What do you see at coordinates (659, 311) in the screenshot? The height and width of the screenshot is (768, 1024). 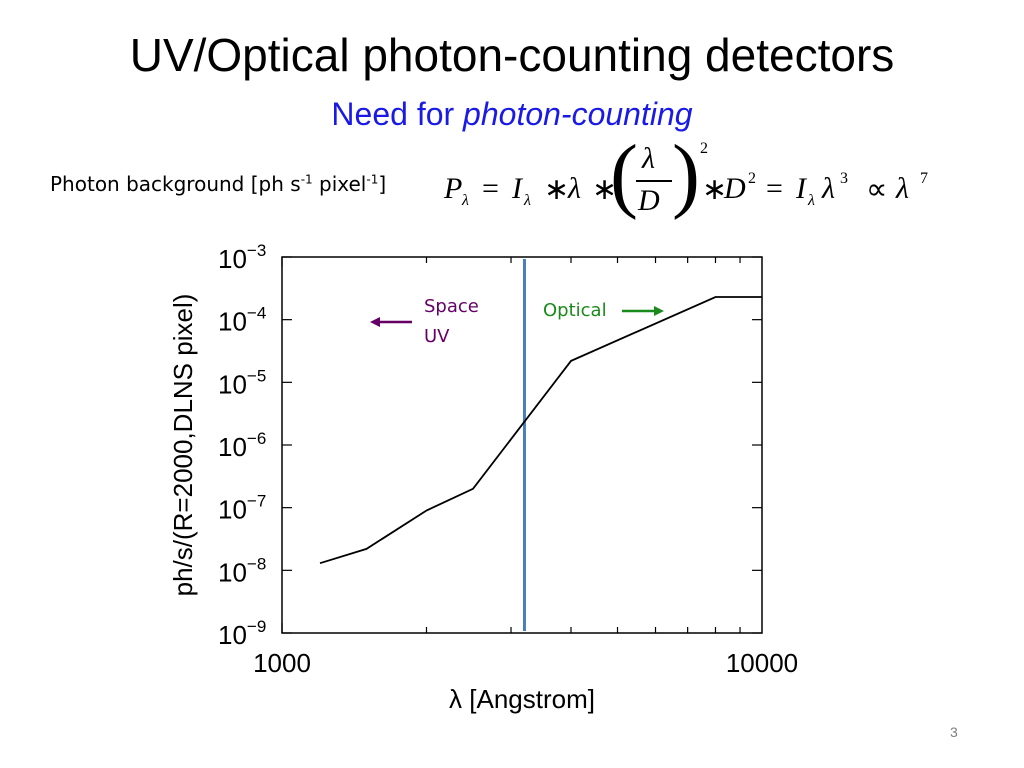 I see `optical-arrowhead` at bounding box center [659, 311].